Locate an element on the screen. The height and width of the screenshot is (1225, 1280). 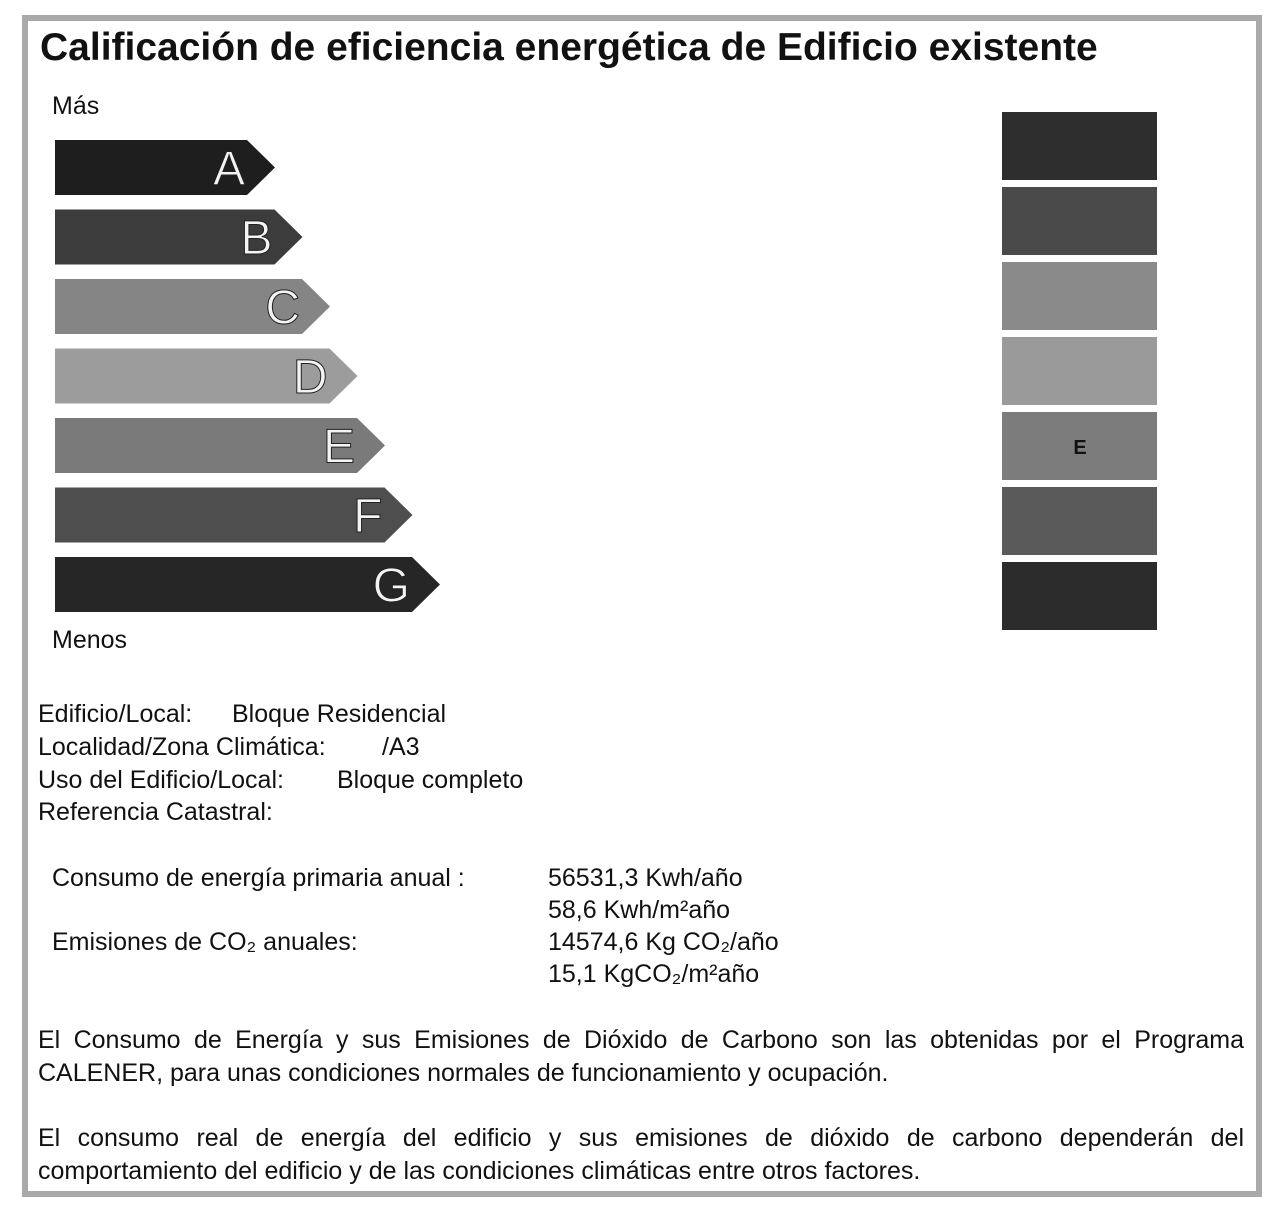
scale-top: Más is located at coordinates (76, 106).